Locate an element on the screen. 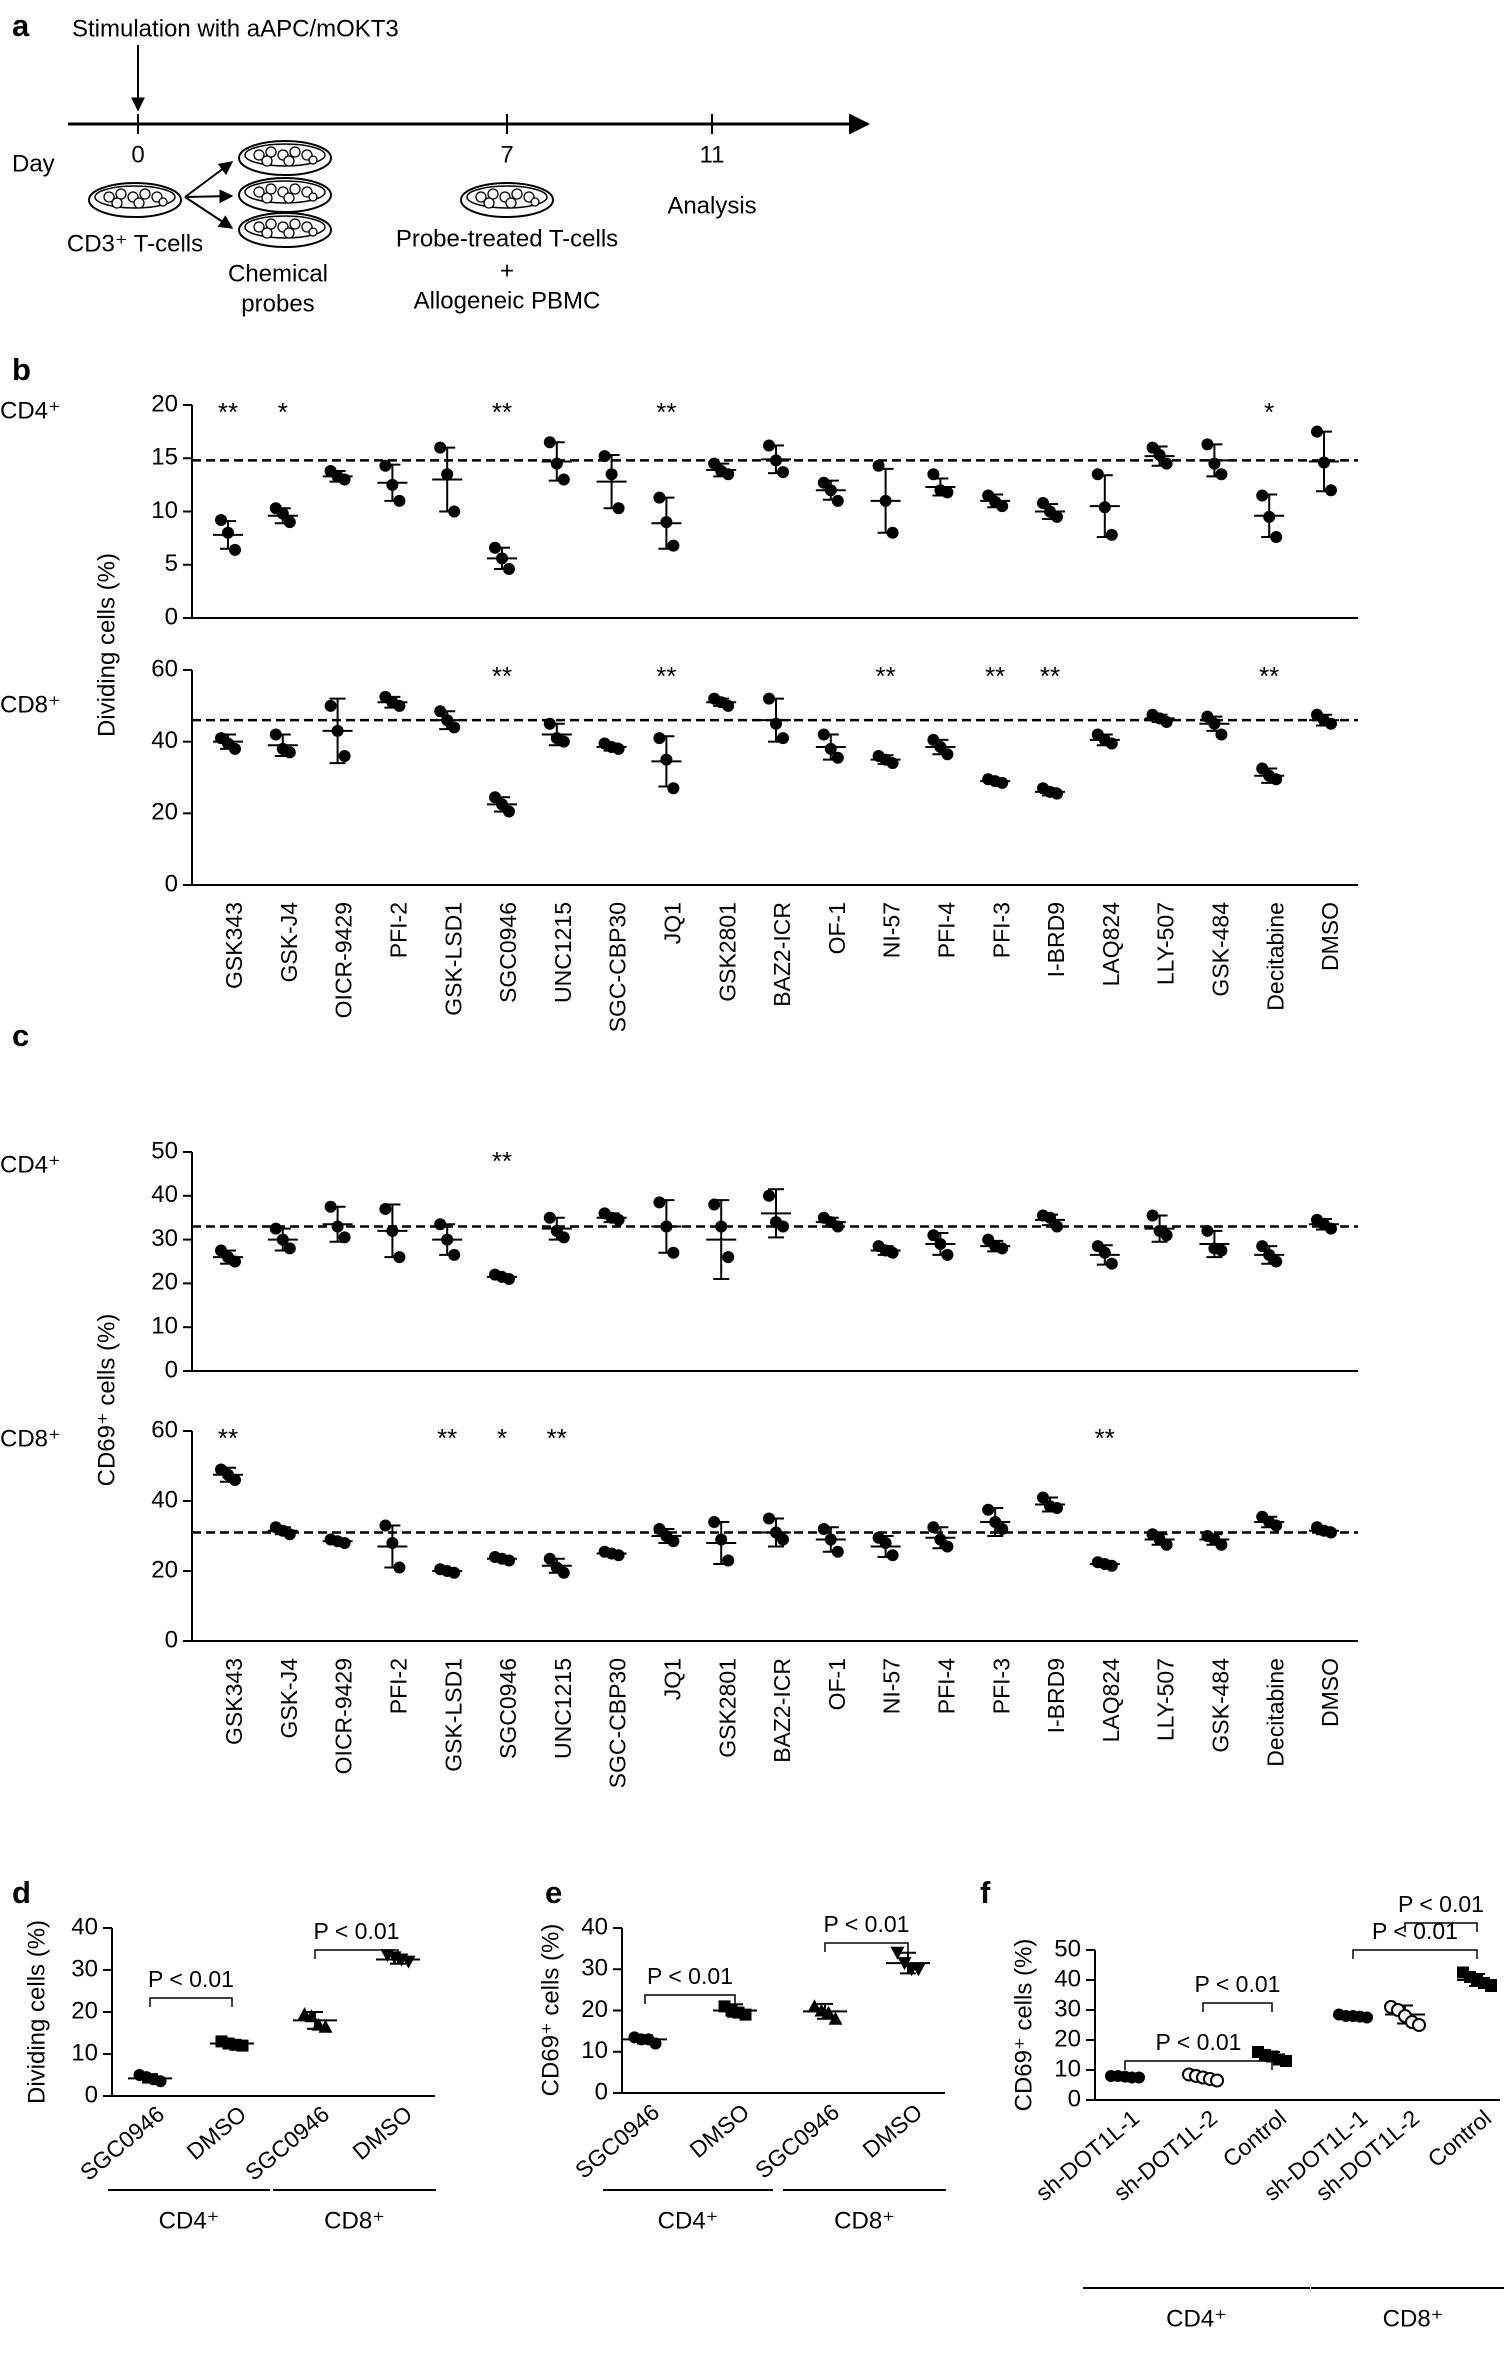  x-tick-label: GSK-484 is located at coordinates (1220, 949).